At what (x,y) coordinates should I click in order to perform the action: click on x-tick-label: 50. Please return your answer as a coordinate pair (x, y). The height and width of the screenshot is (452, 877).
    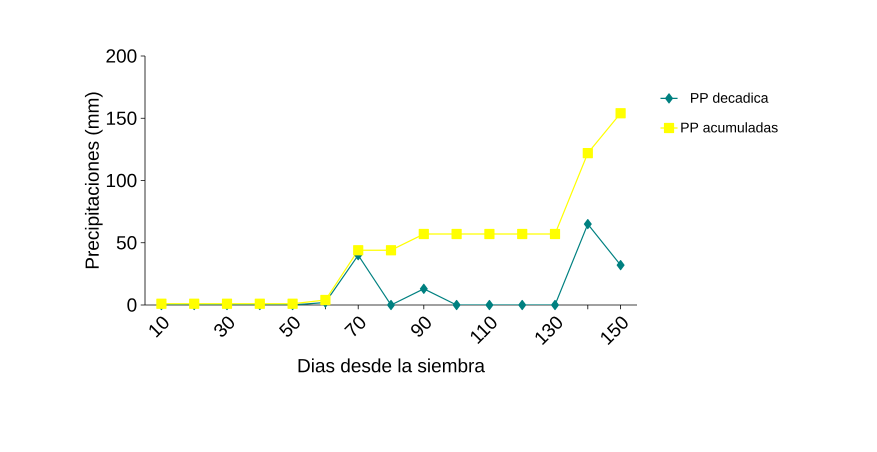
    Looking at the image, I should click on (289, 326).